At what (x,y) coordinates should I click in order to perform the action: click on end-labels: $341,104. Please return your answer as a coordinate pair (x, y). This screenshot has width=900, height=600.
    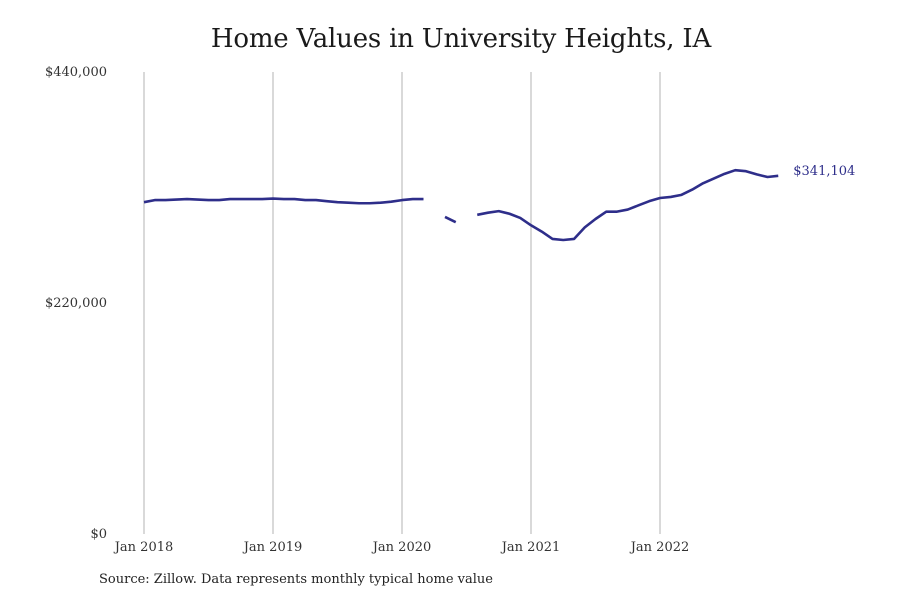
    Looking at the image, I should click on (824, 171).